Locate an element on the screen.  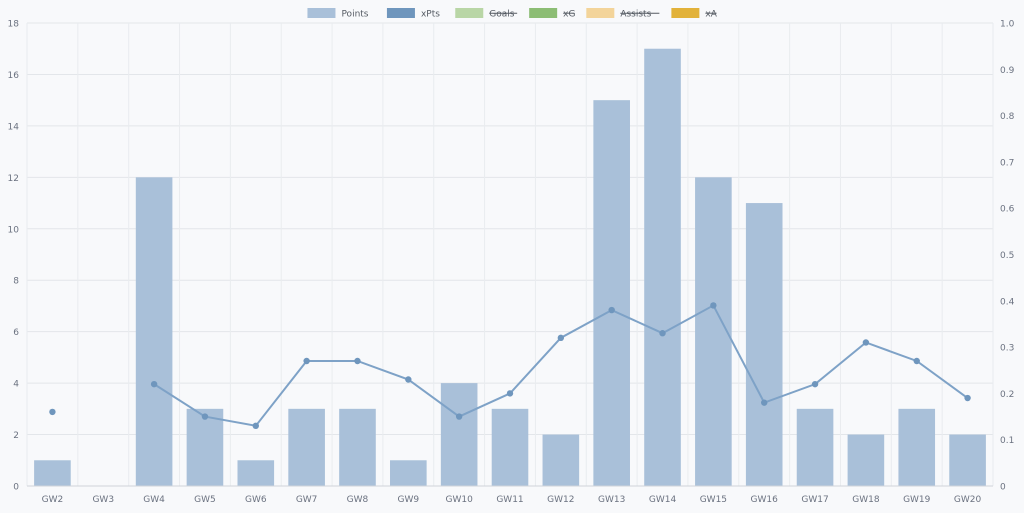
legend-label: xA is located at coordinates (711, 15).